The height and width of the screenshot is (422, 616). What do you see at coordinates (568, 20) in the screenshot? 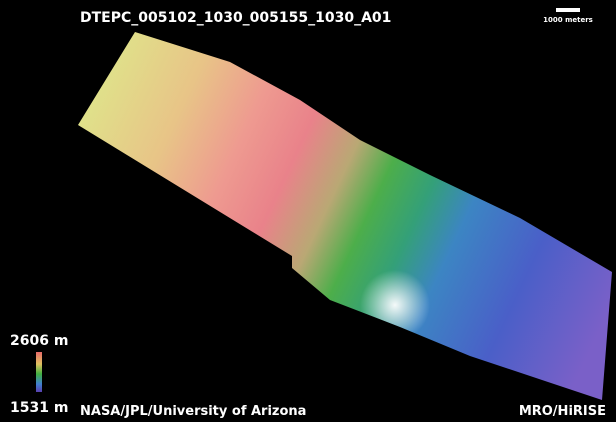
I see `scale-label: 1000 meters` at bounding box center [568, 20].